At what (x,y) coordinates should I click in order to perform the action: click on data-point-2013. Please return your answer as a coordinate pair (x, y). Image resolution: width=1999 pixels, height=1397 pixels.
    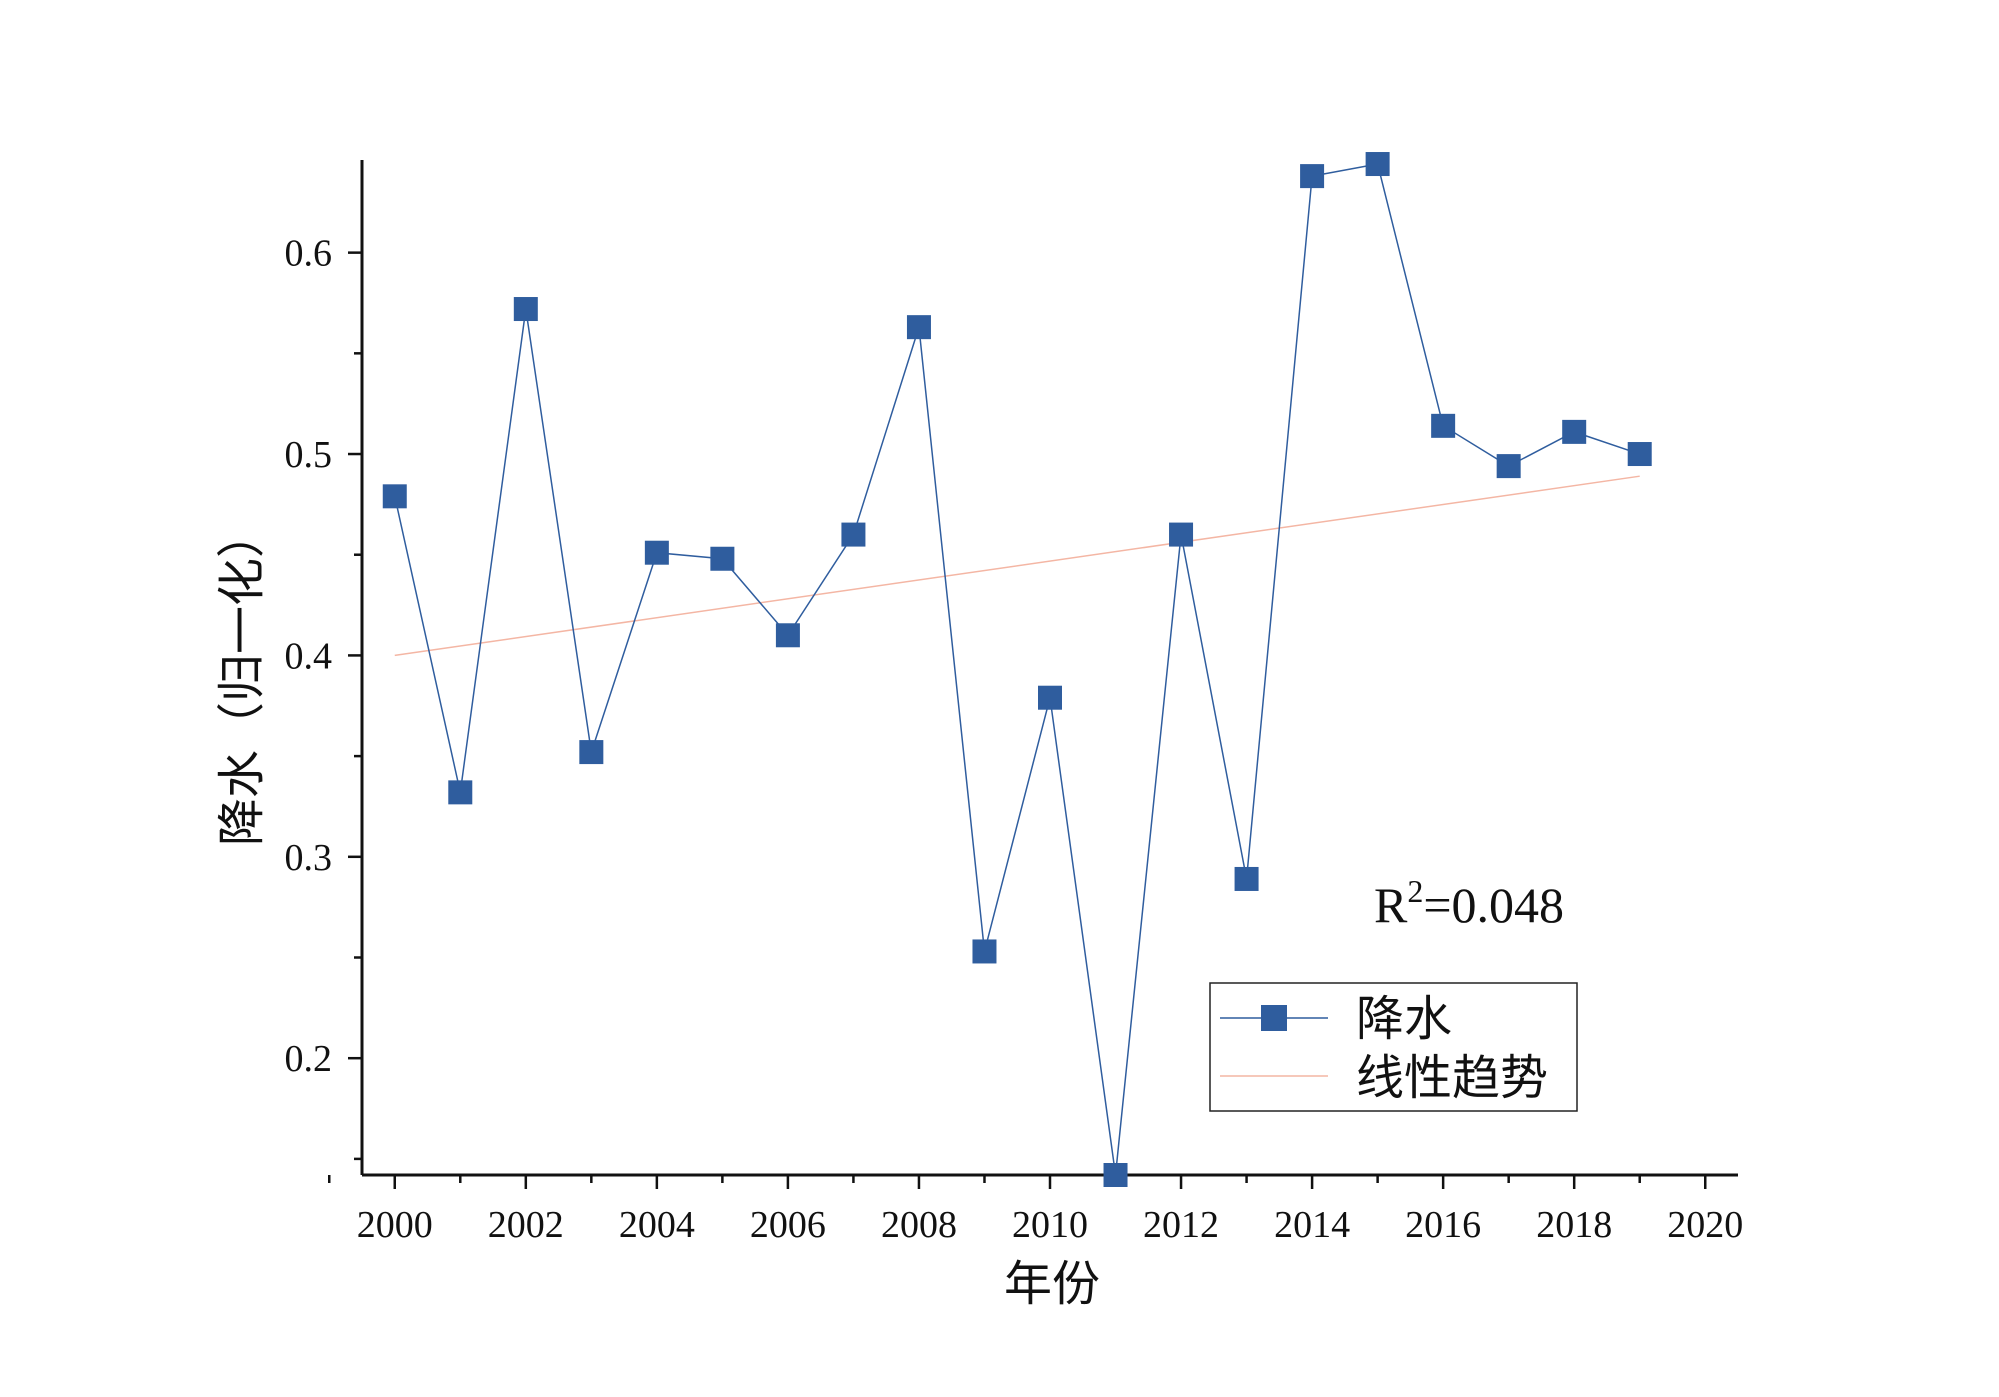
    Looking at the image, I should click on (1246, 878).